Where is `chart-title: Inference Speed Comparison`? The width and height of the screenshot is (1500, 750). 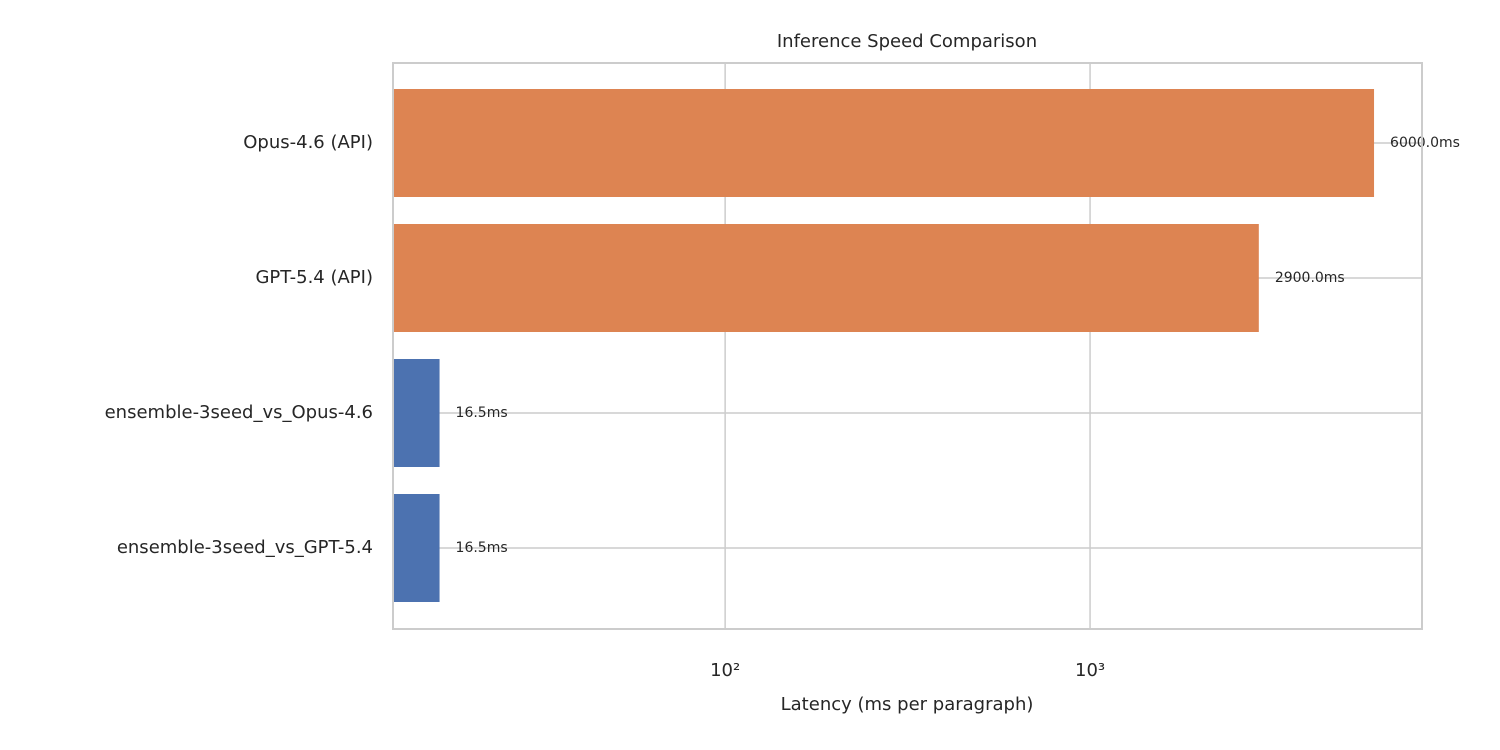 chart-title: Inference Speed Comparison is located at coordinates (907, 41).